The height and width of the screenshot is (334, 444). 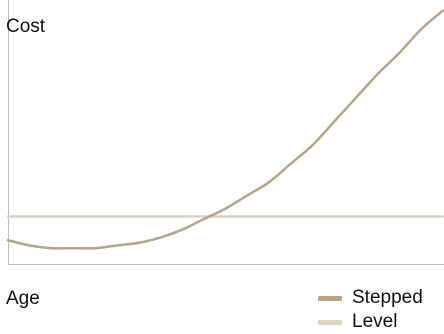 I want to click on legend-item-stepped: Stepped, so click(x=370, y=298).